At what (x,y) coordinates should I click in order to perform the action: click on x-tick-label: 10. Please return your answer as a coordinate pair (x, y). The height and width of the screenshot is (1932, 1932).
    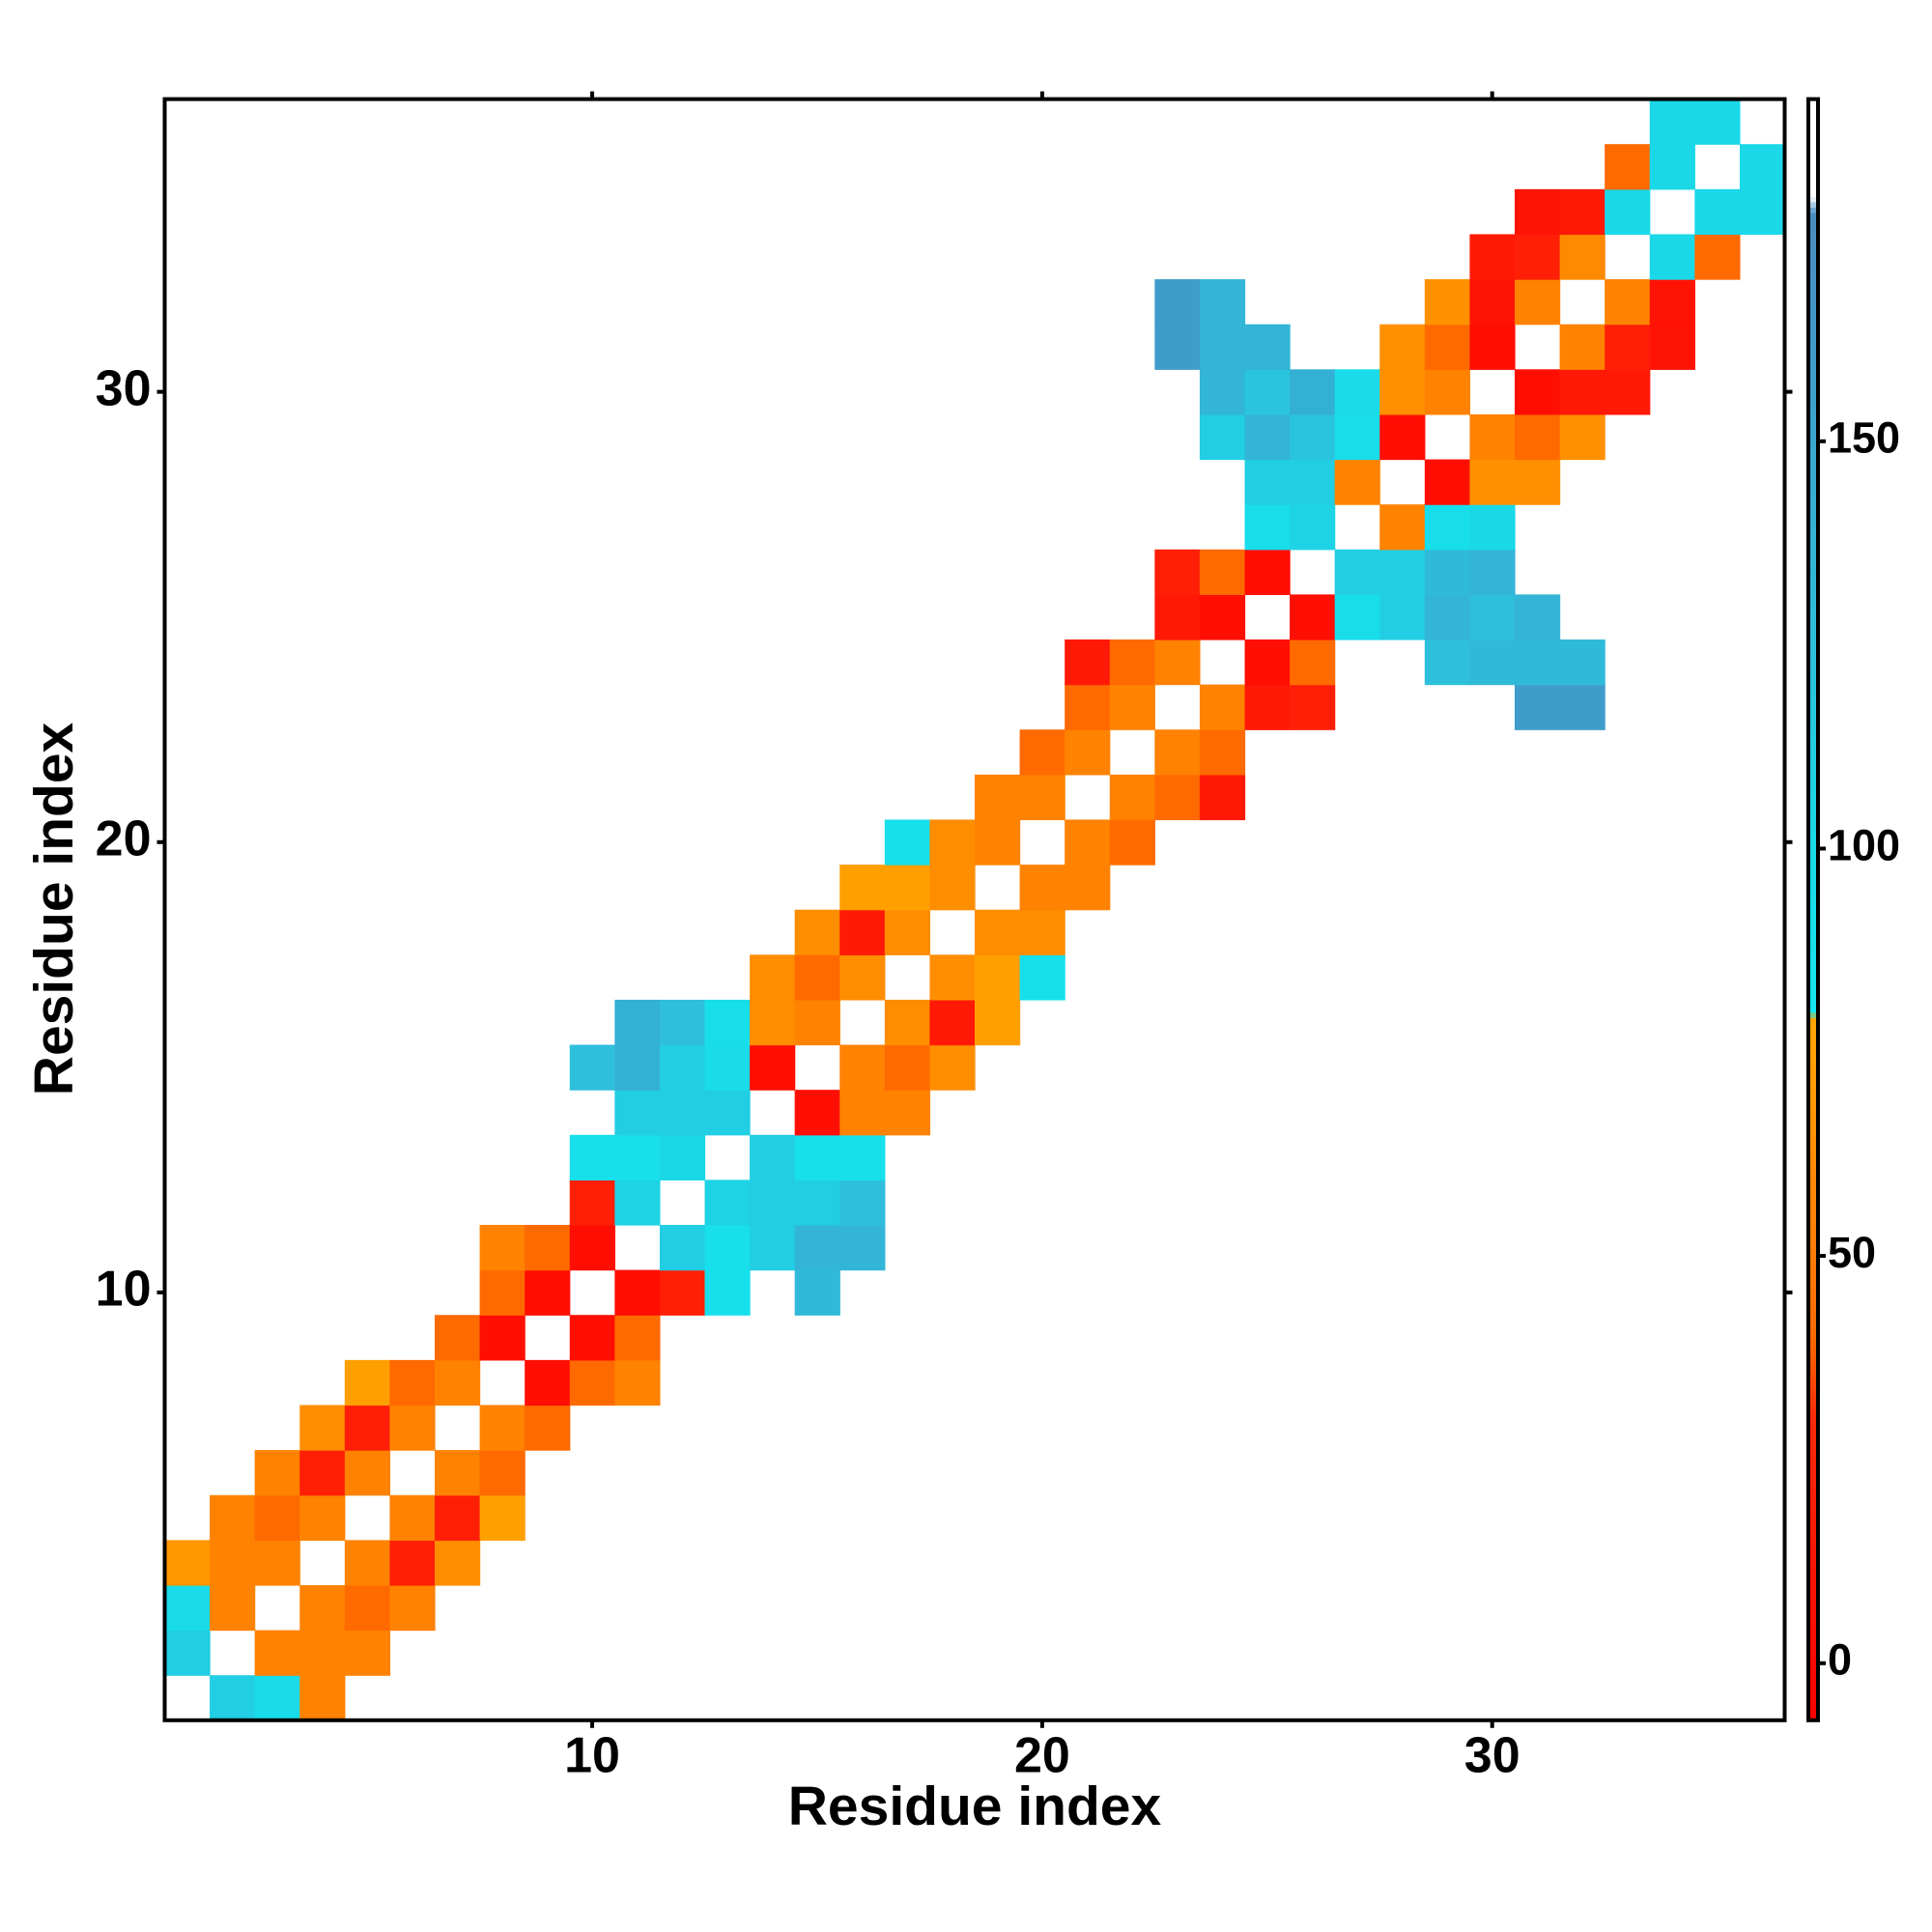
    Looking at the image, I should click on (592, 1756).